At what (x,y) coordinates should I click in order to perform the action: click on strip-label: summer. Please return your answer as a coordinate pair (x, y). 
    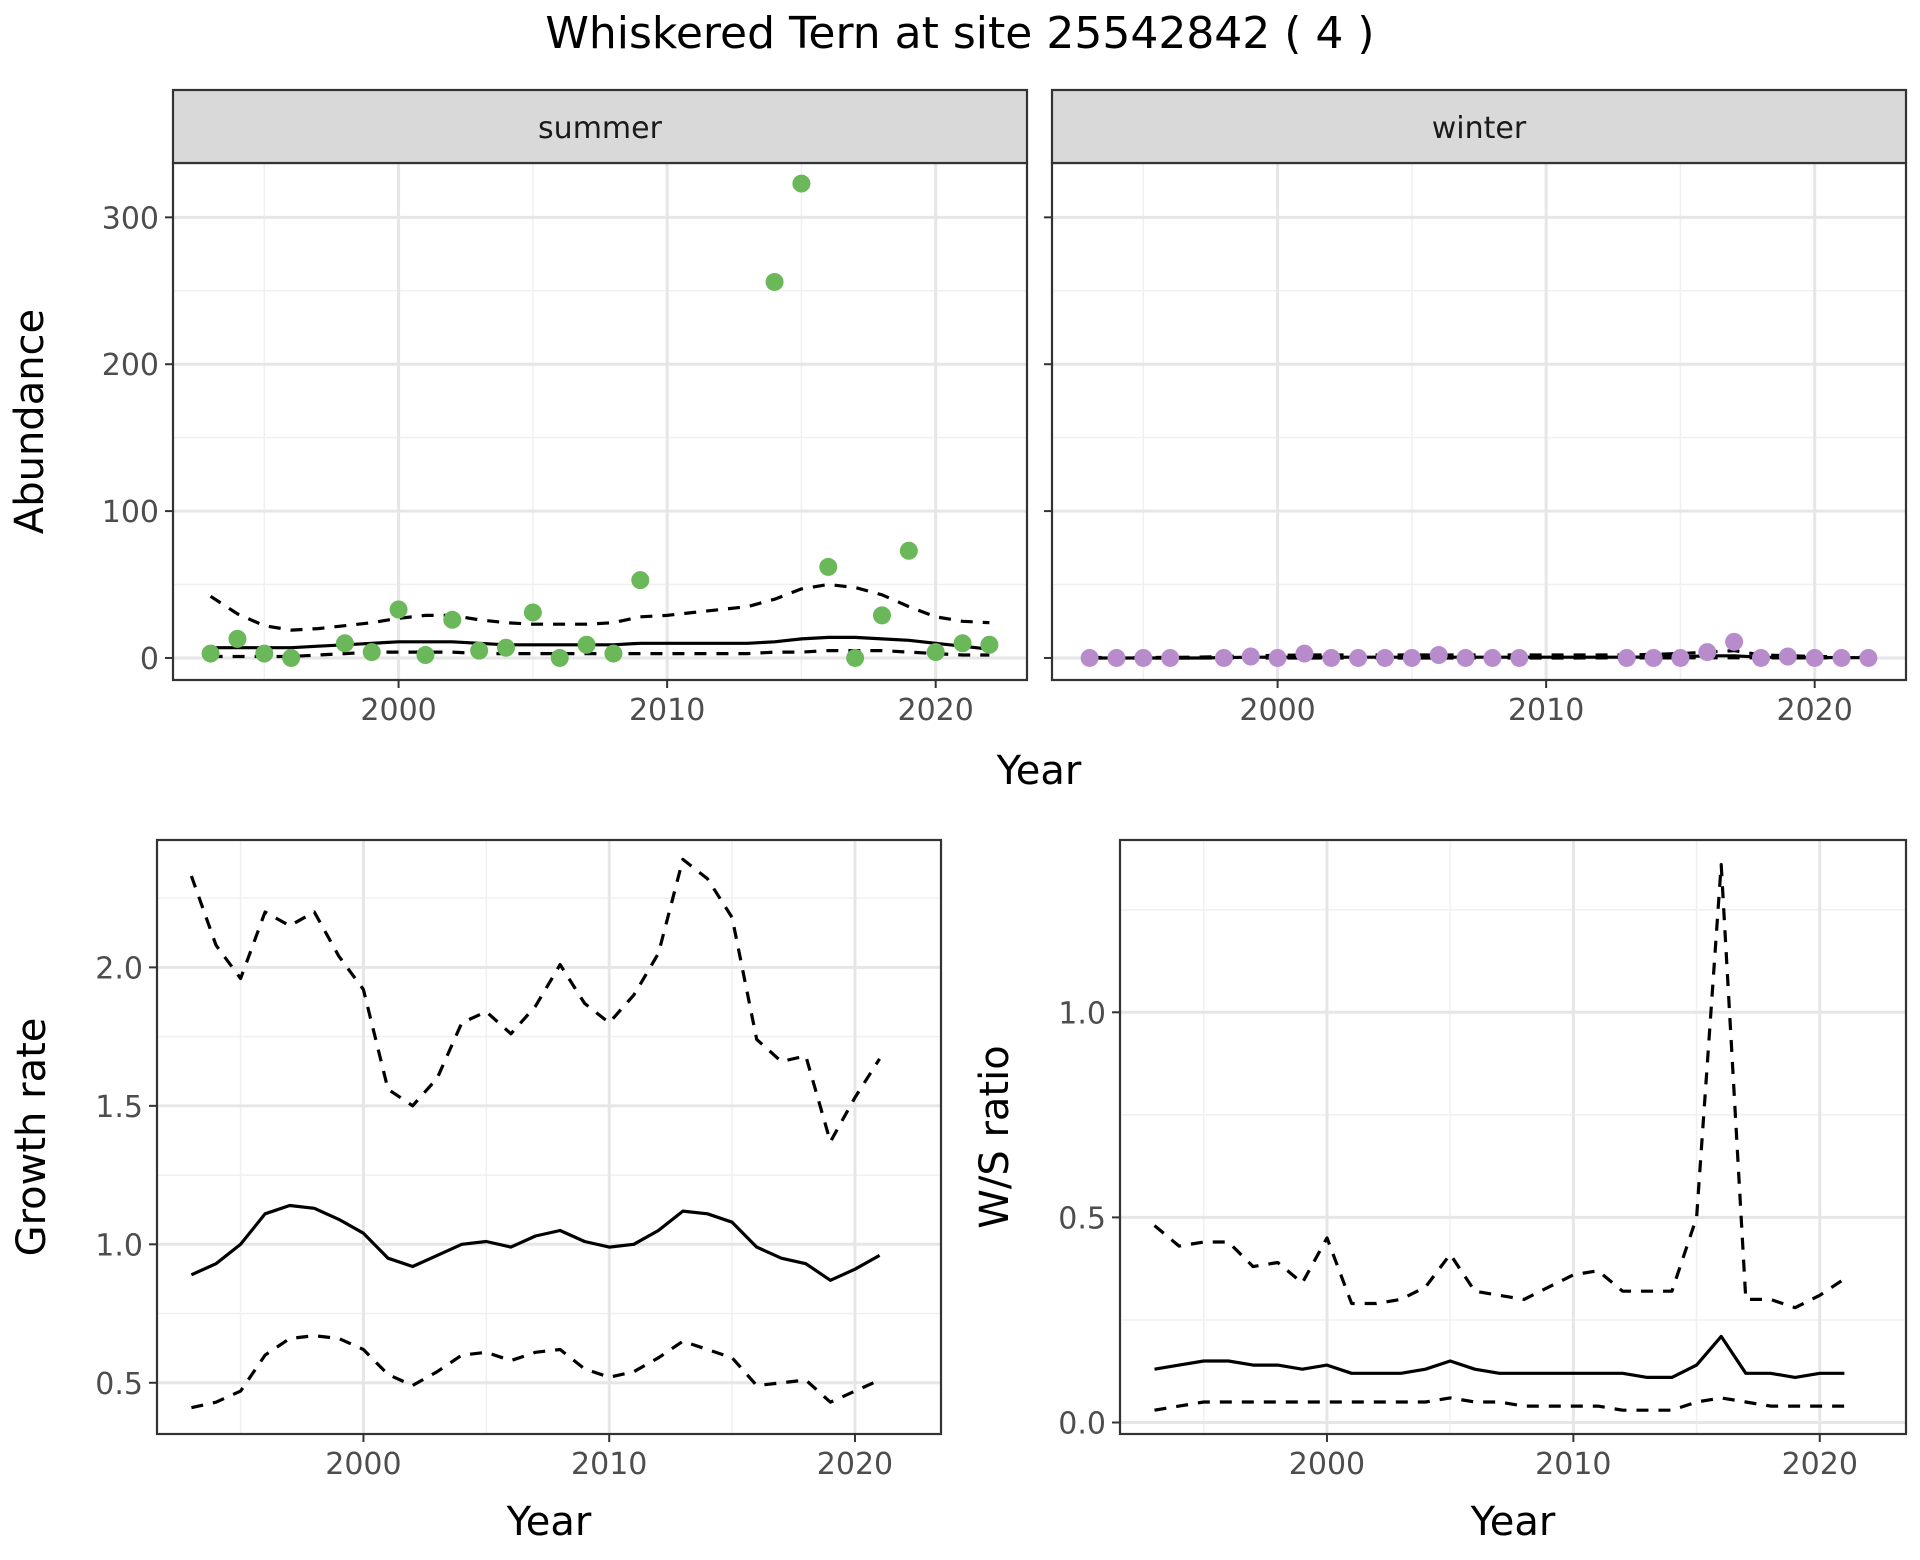
    Looking at the image, I should click on (600, 128).